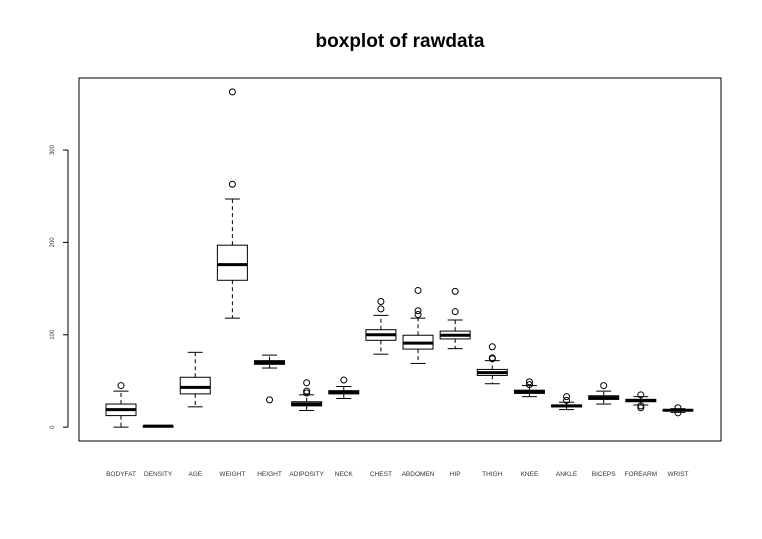 The height and width of the screenshot is (539, 762). Describe the element at coordinates (344, 474) in the screenshot. I see `x-category-label: NECK` at that location.